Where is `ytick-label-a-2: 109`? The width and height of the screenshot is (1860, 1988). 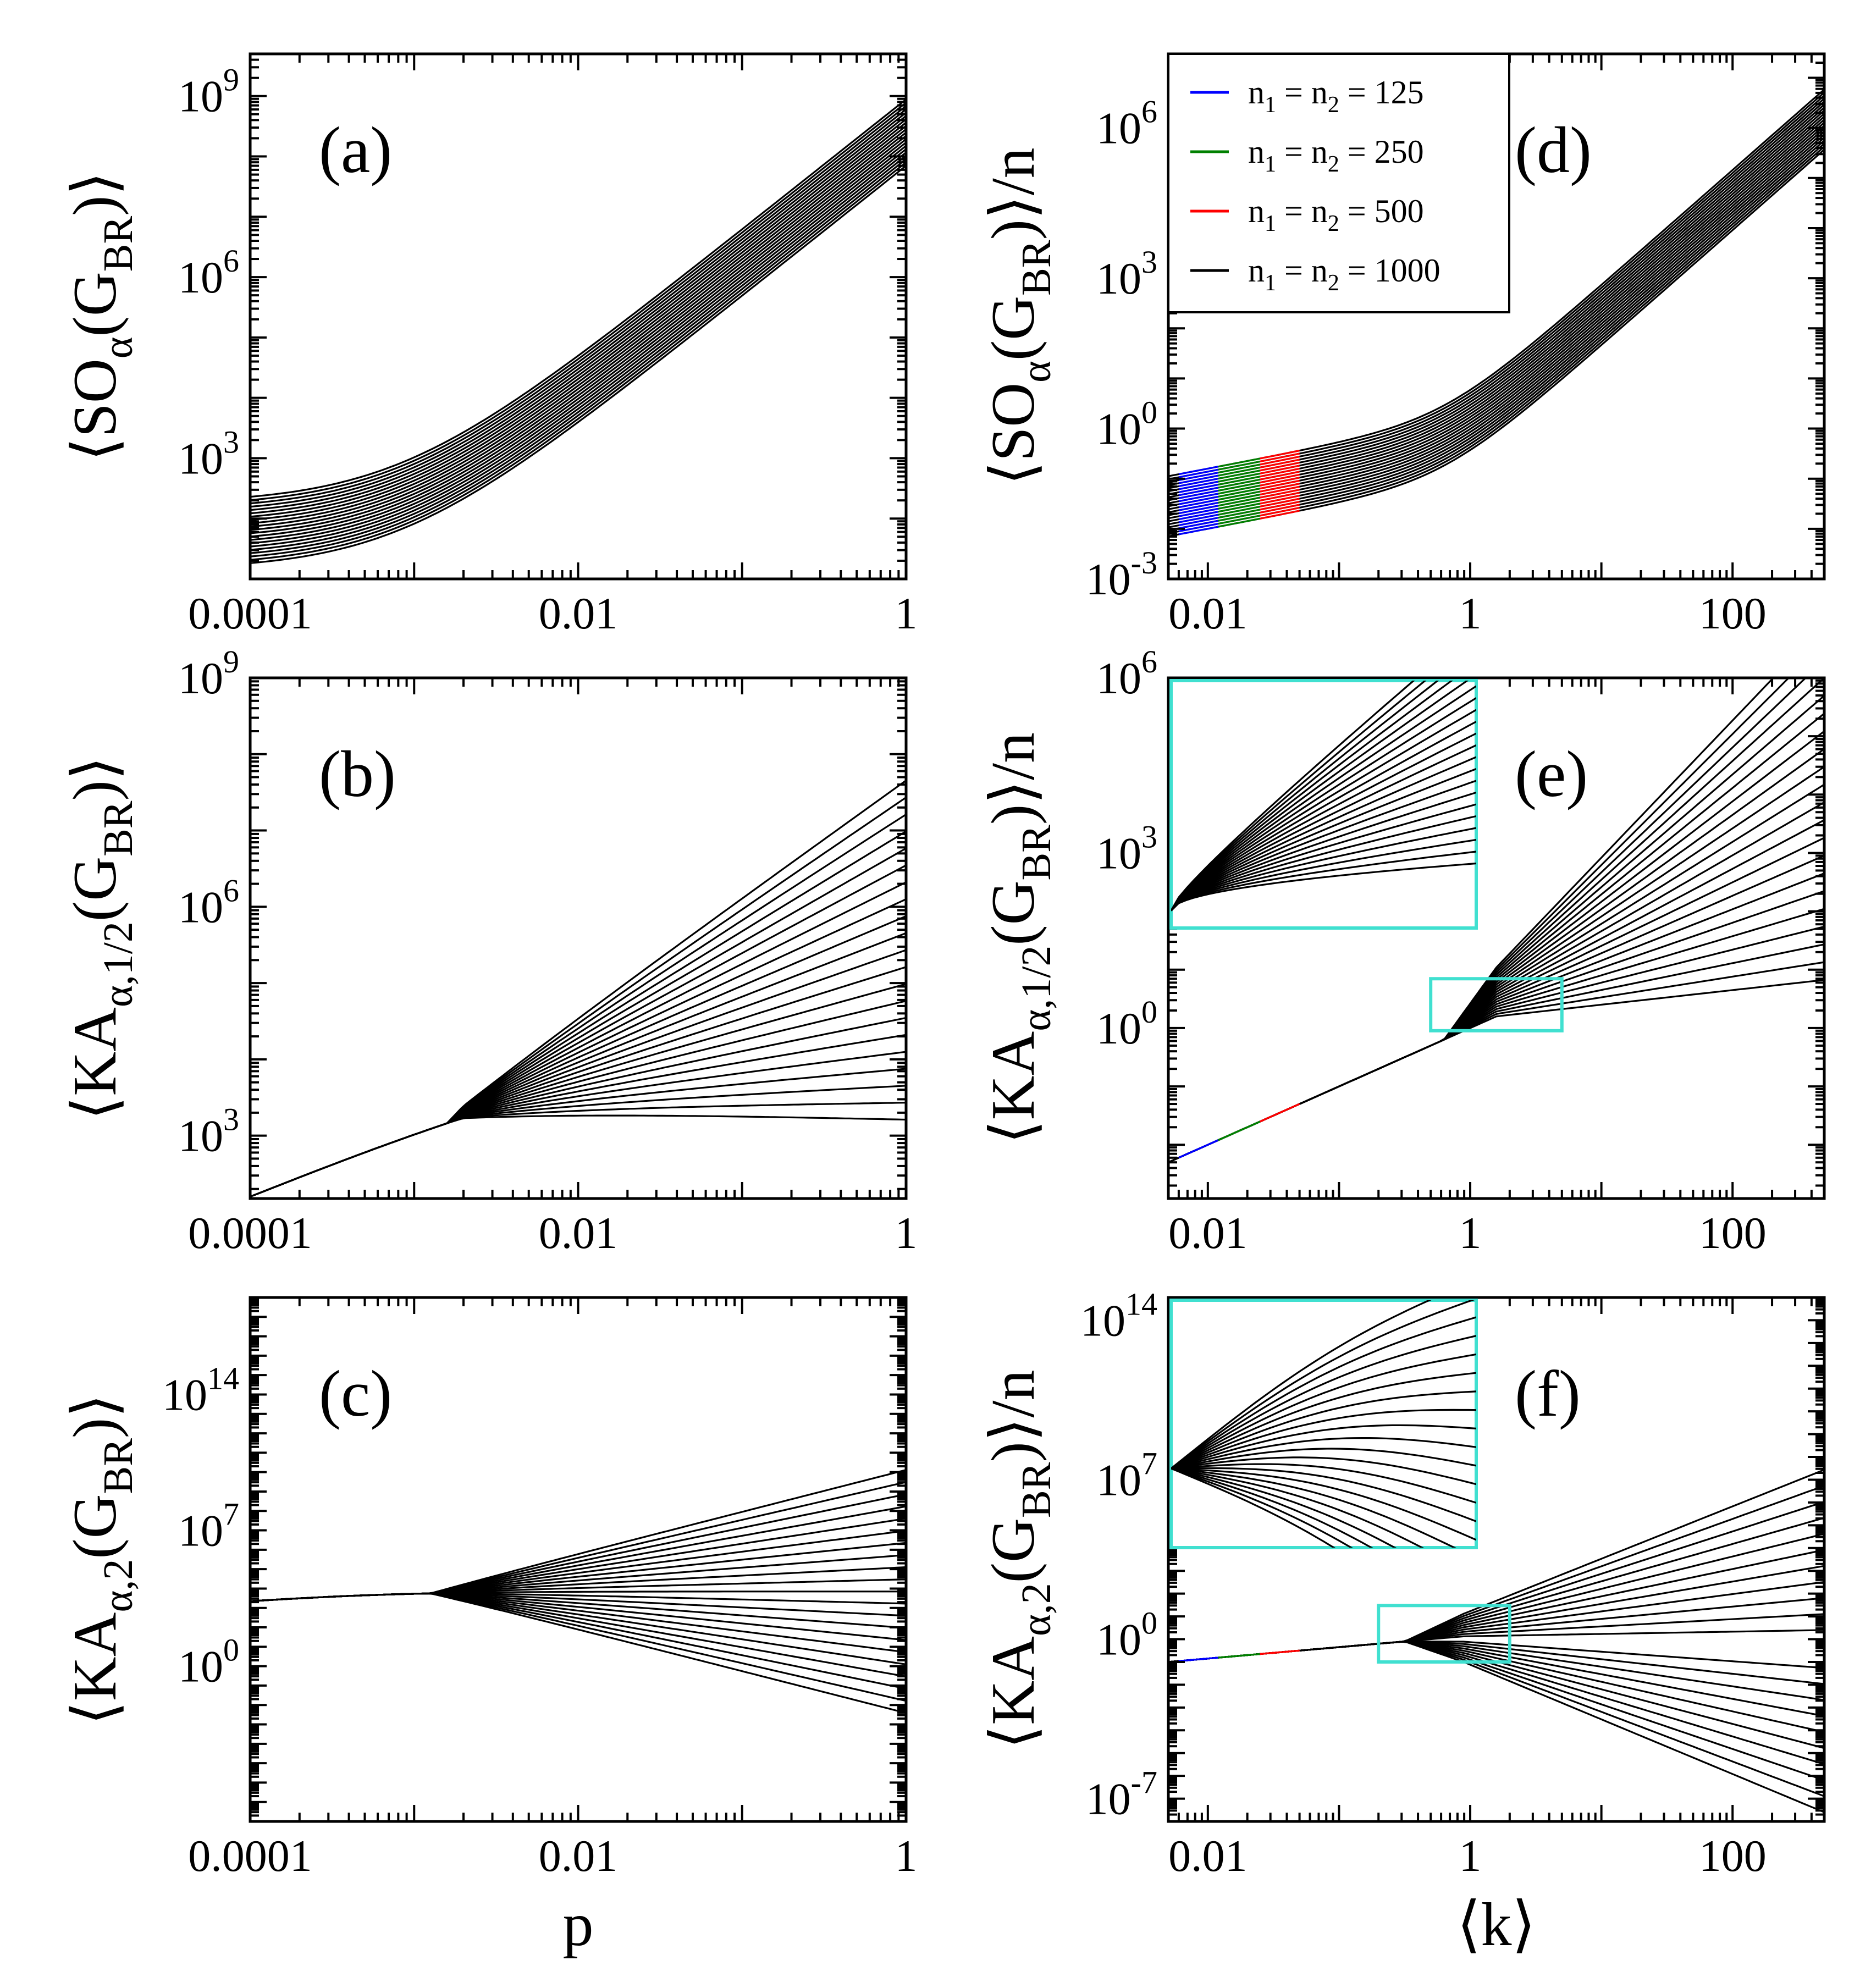
ytick-label-a-2: 109 is located at coordinates (209, 92).